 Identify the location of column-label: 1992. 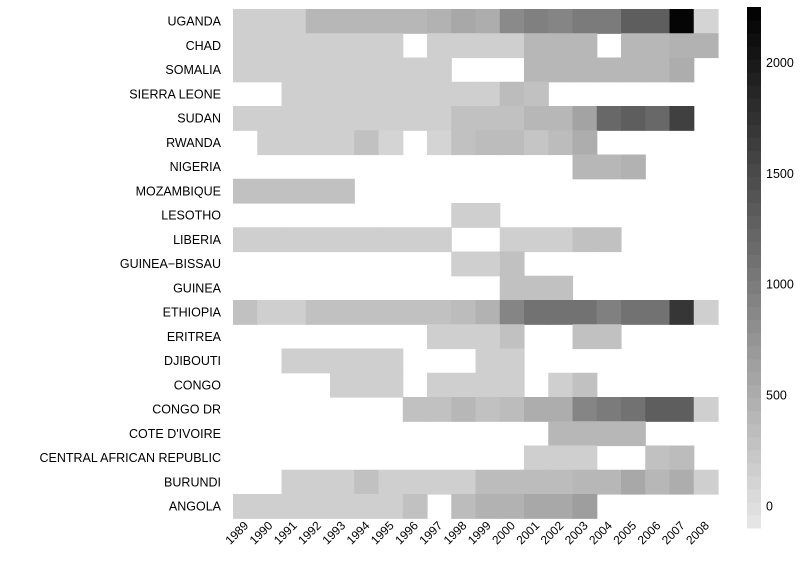
(309, 532).